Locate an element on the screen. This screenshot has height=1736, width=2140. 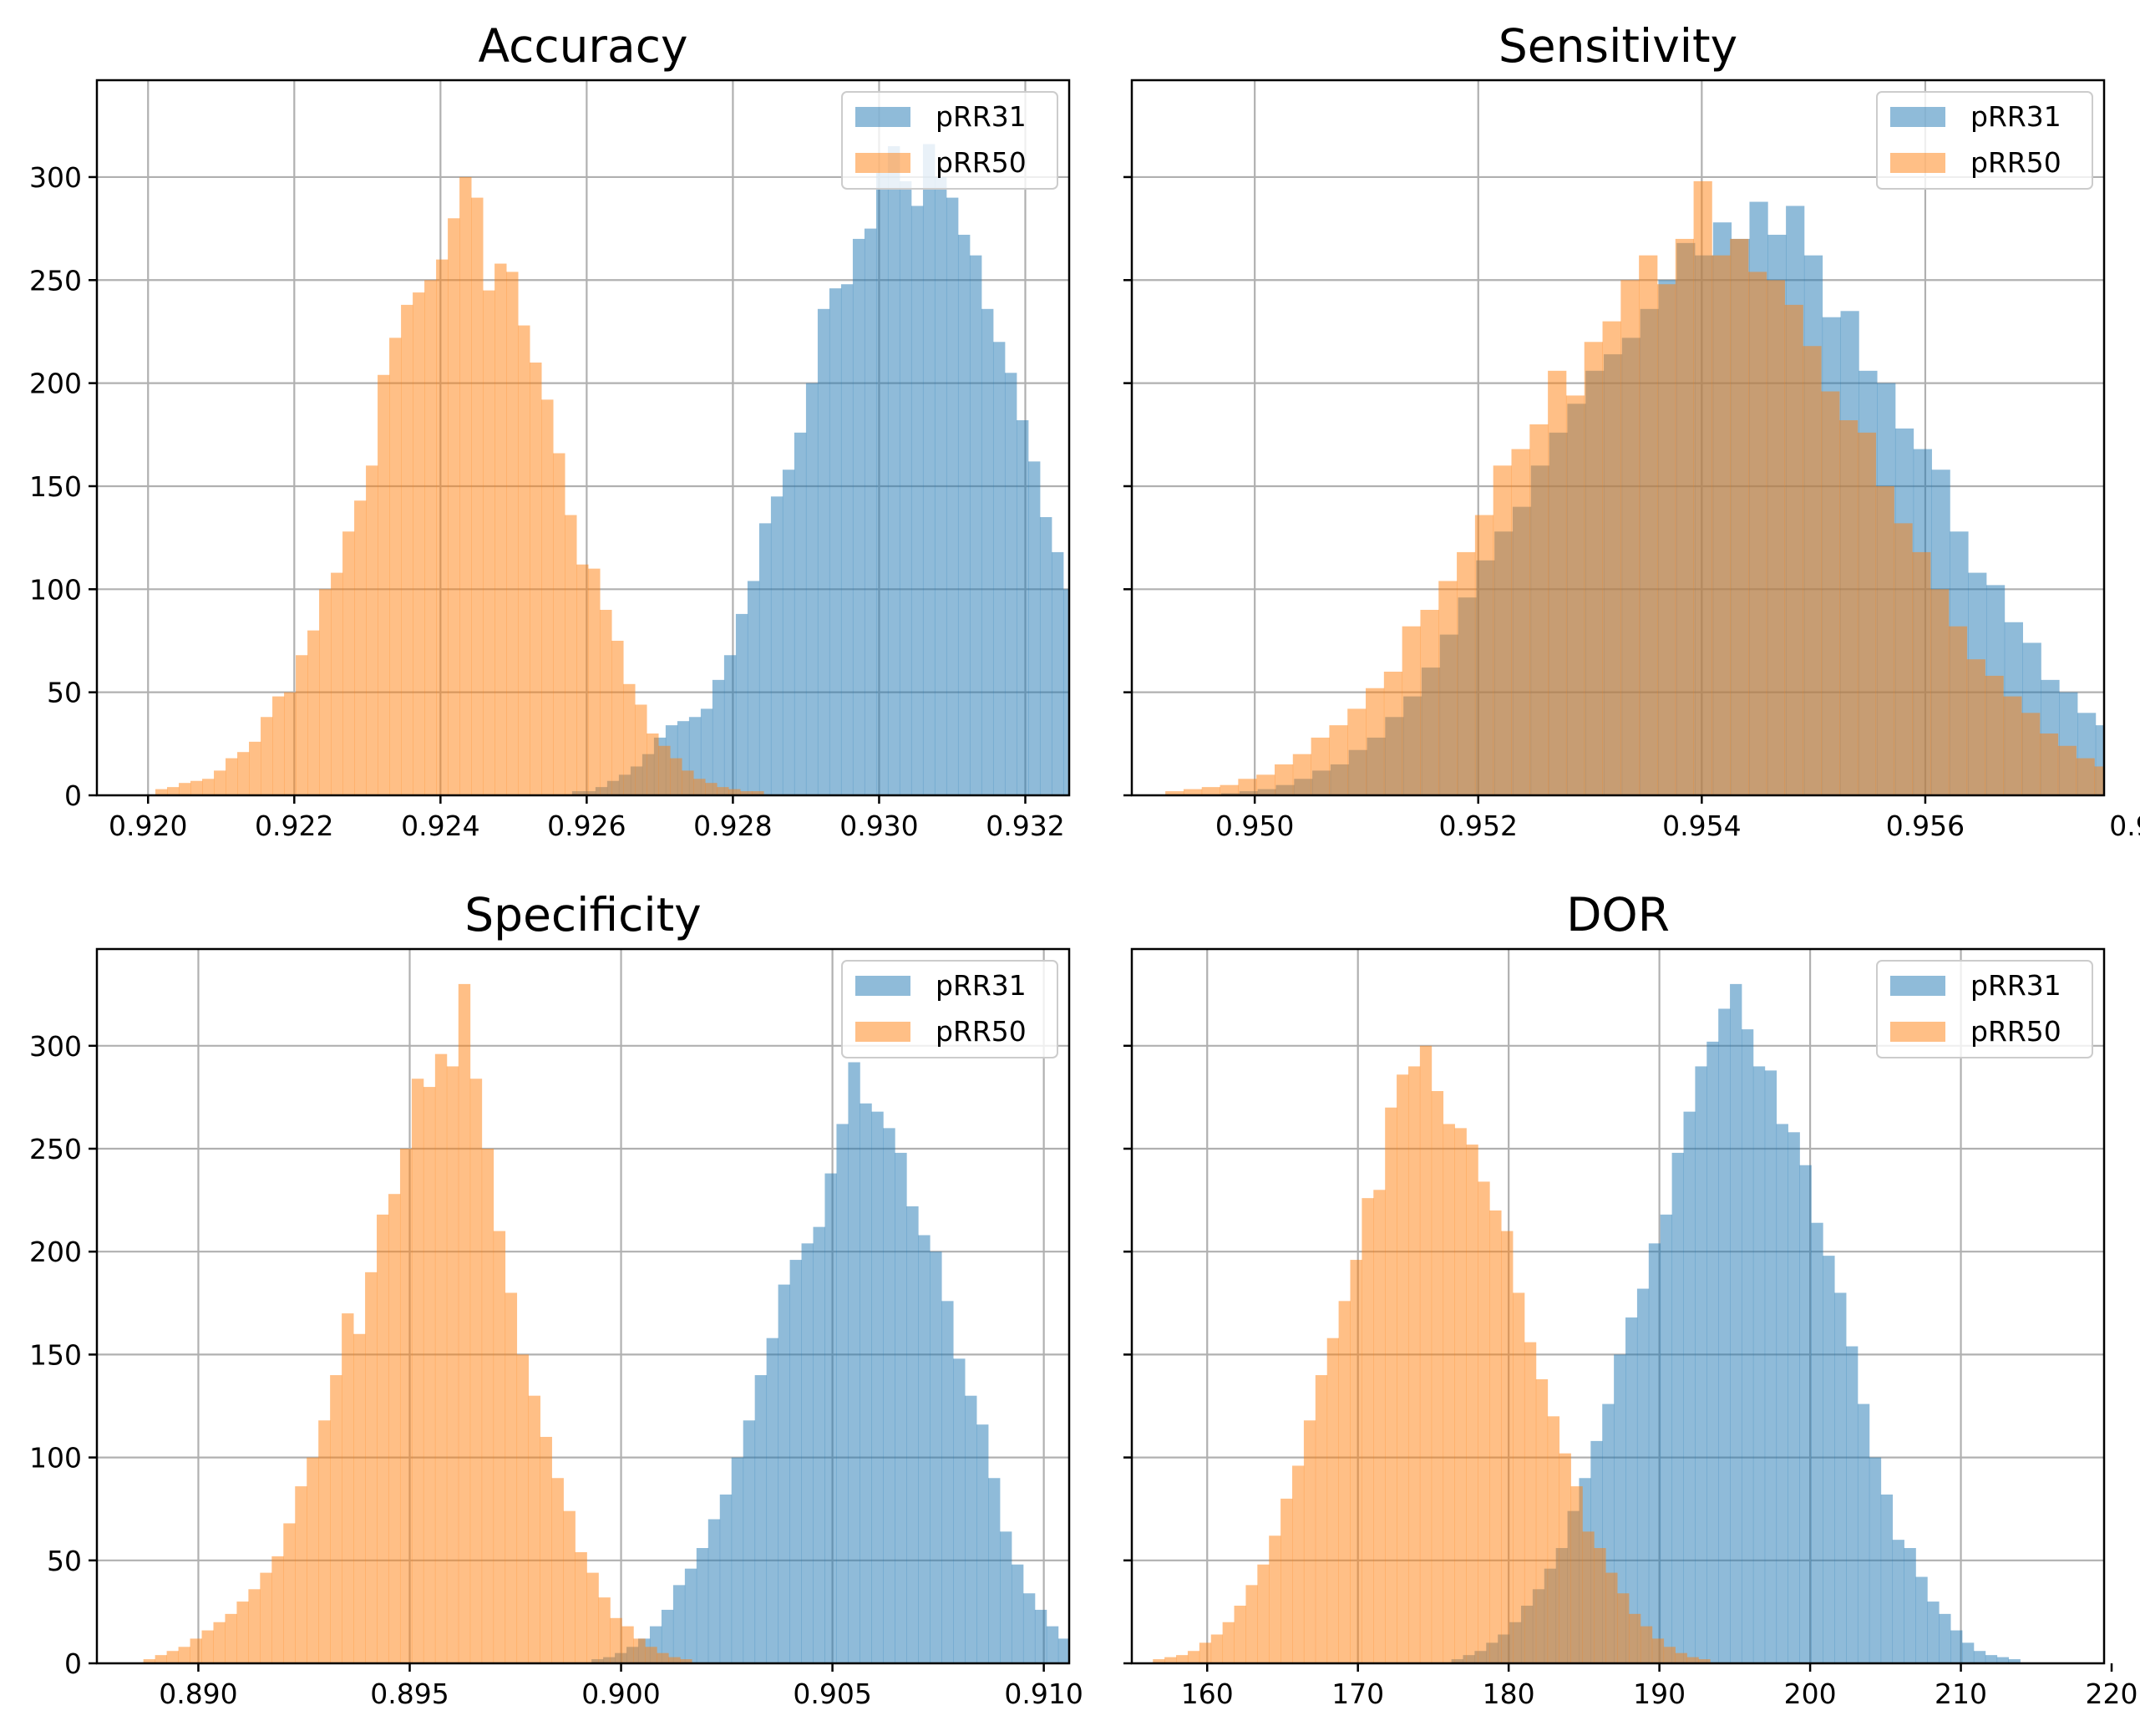
y-tick-label: 200 is located at coordinates (55, 1252).